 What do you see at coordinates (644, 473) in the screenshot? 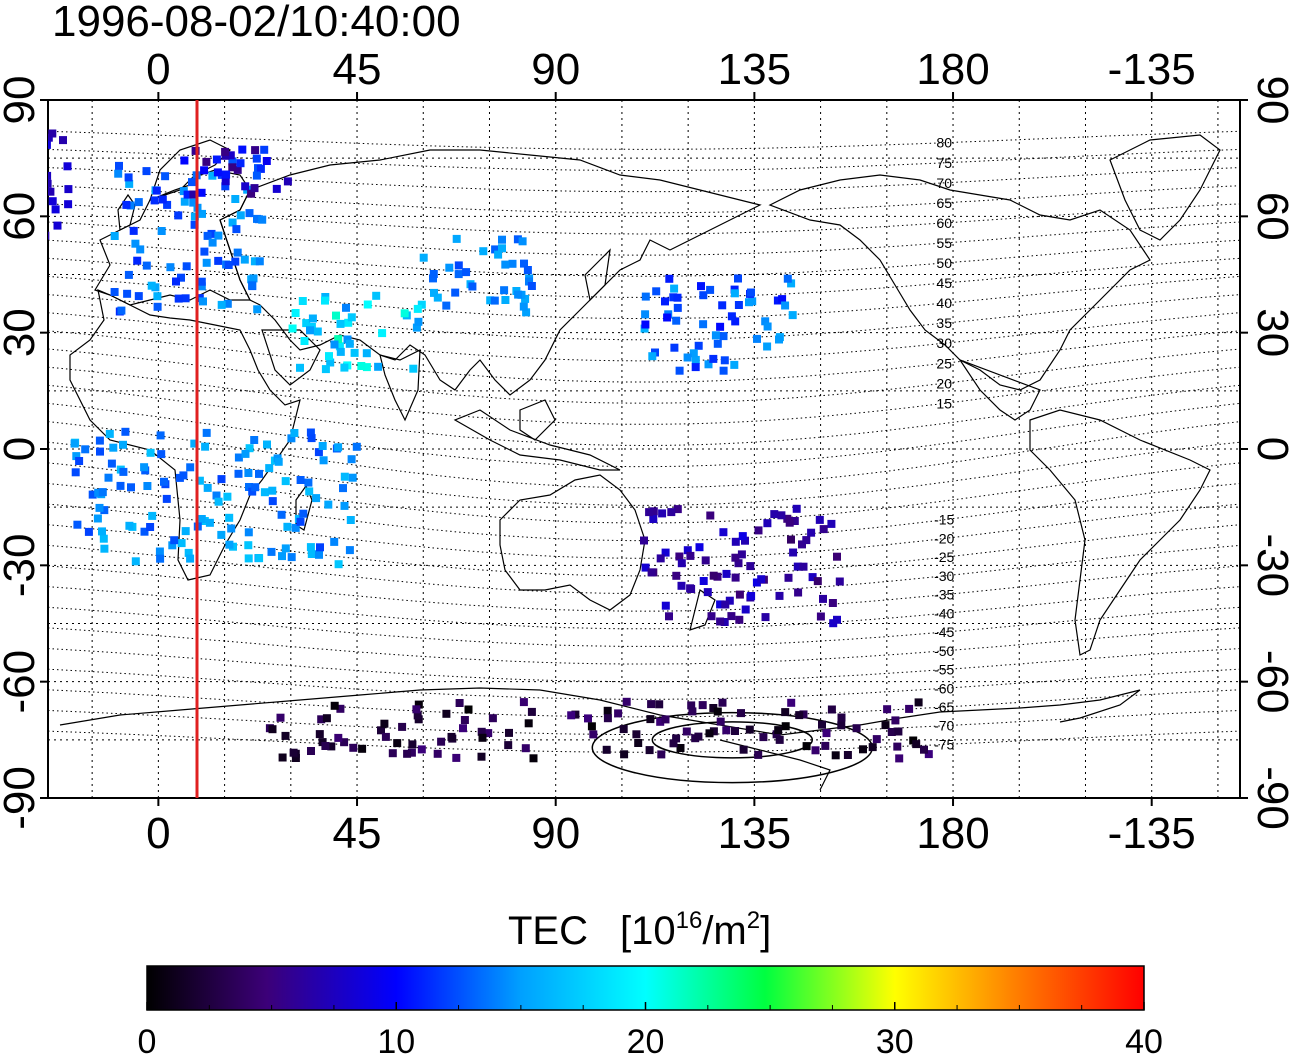
I see `mag-lat-contour` at bounding box center [644, 473].